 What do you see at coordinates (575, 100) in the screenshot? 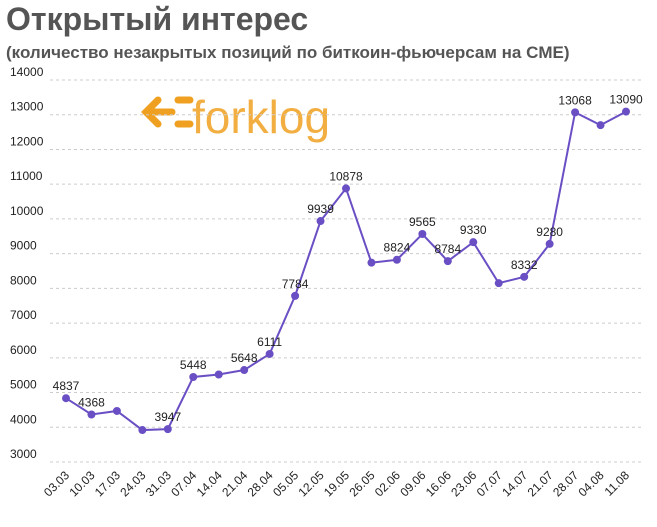
I see `data-label: 13068` at bounding box center [575, 100].